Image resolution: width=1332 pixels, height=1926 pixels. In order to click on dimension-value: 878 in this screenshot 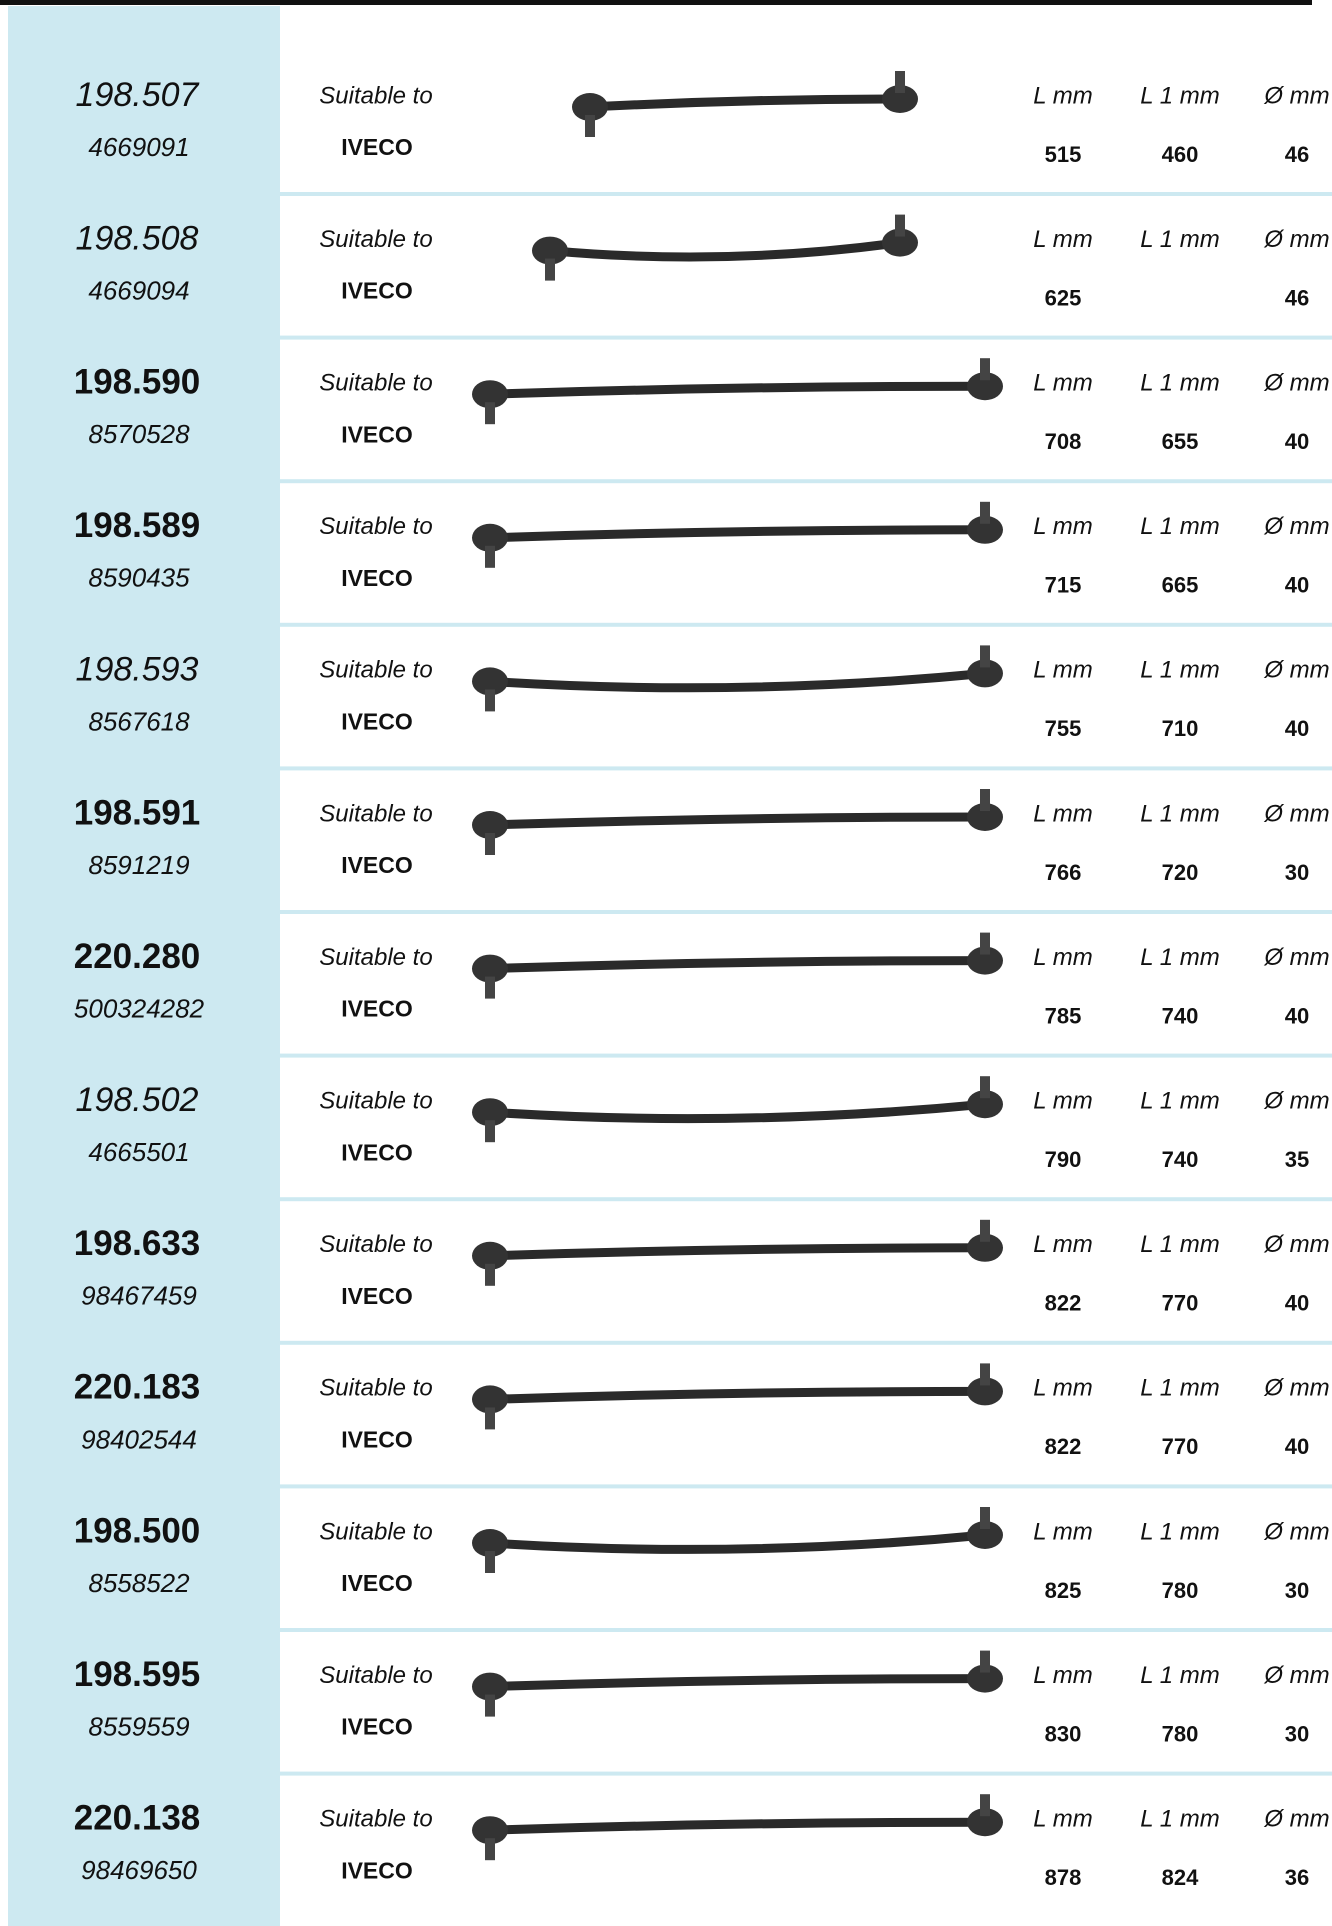, I will do `click(1063, 1877)`.